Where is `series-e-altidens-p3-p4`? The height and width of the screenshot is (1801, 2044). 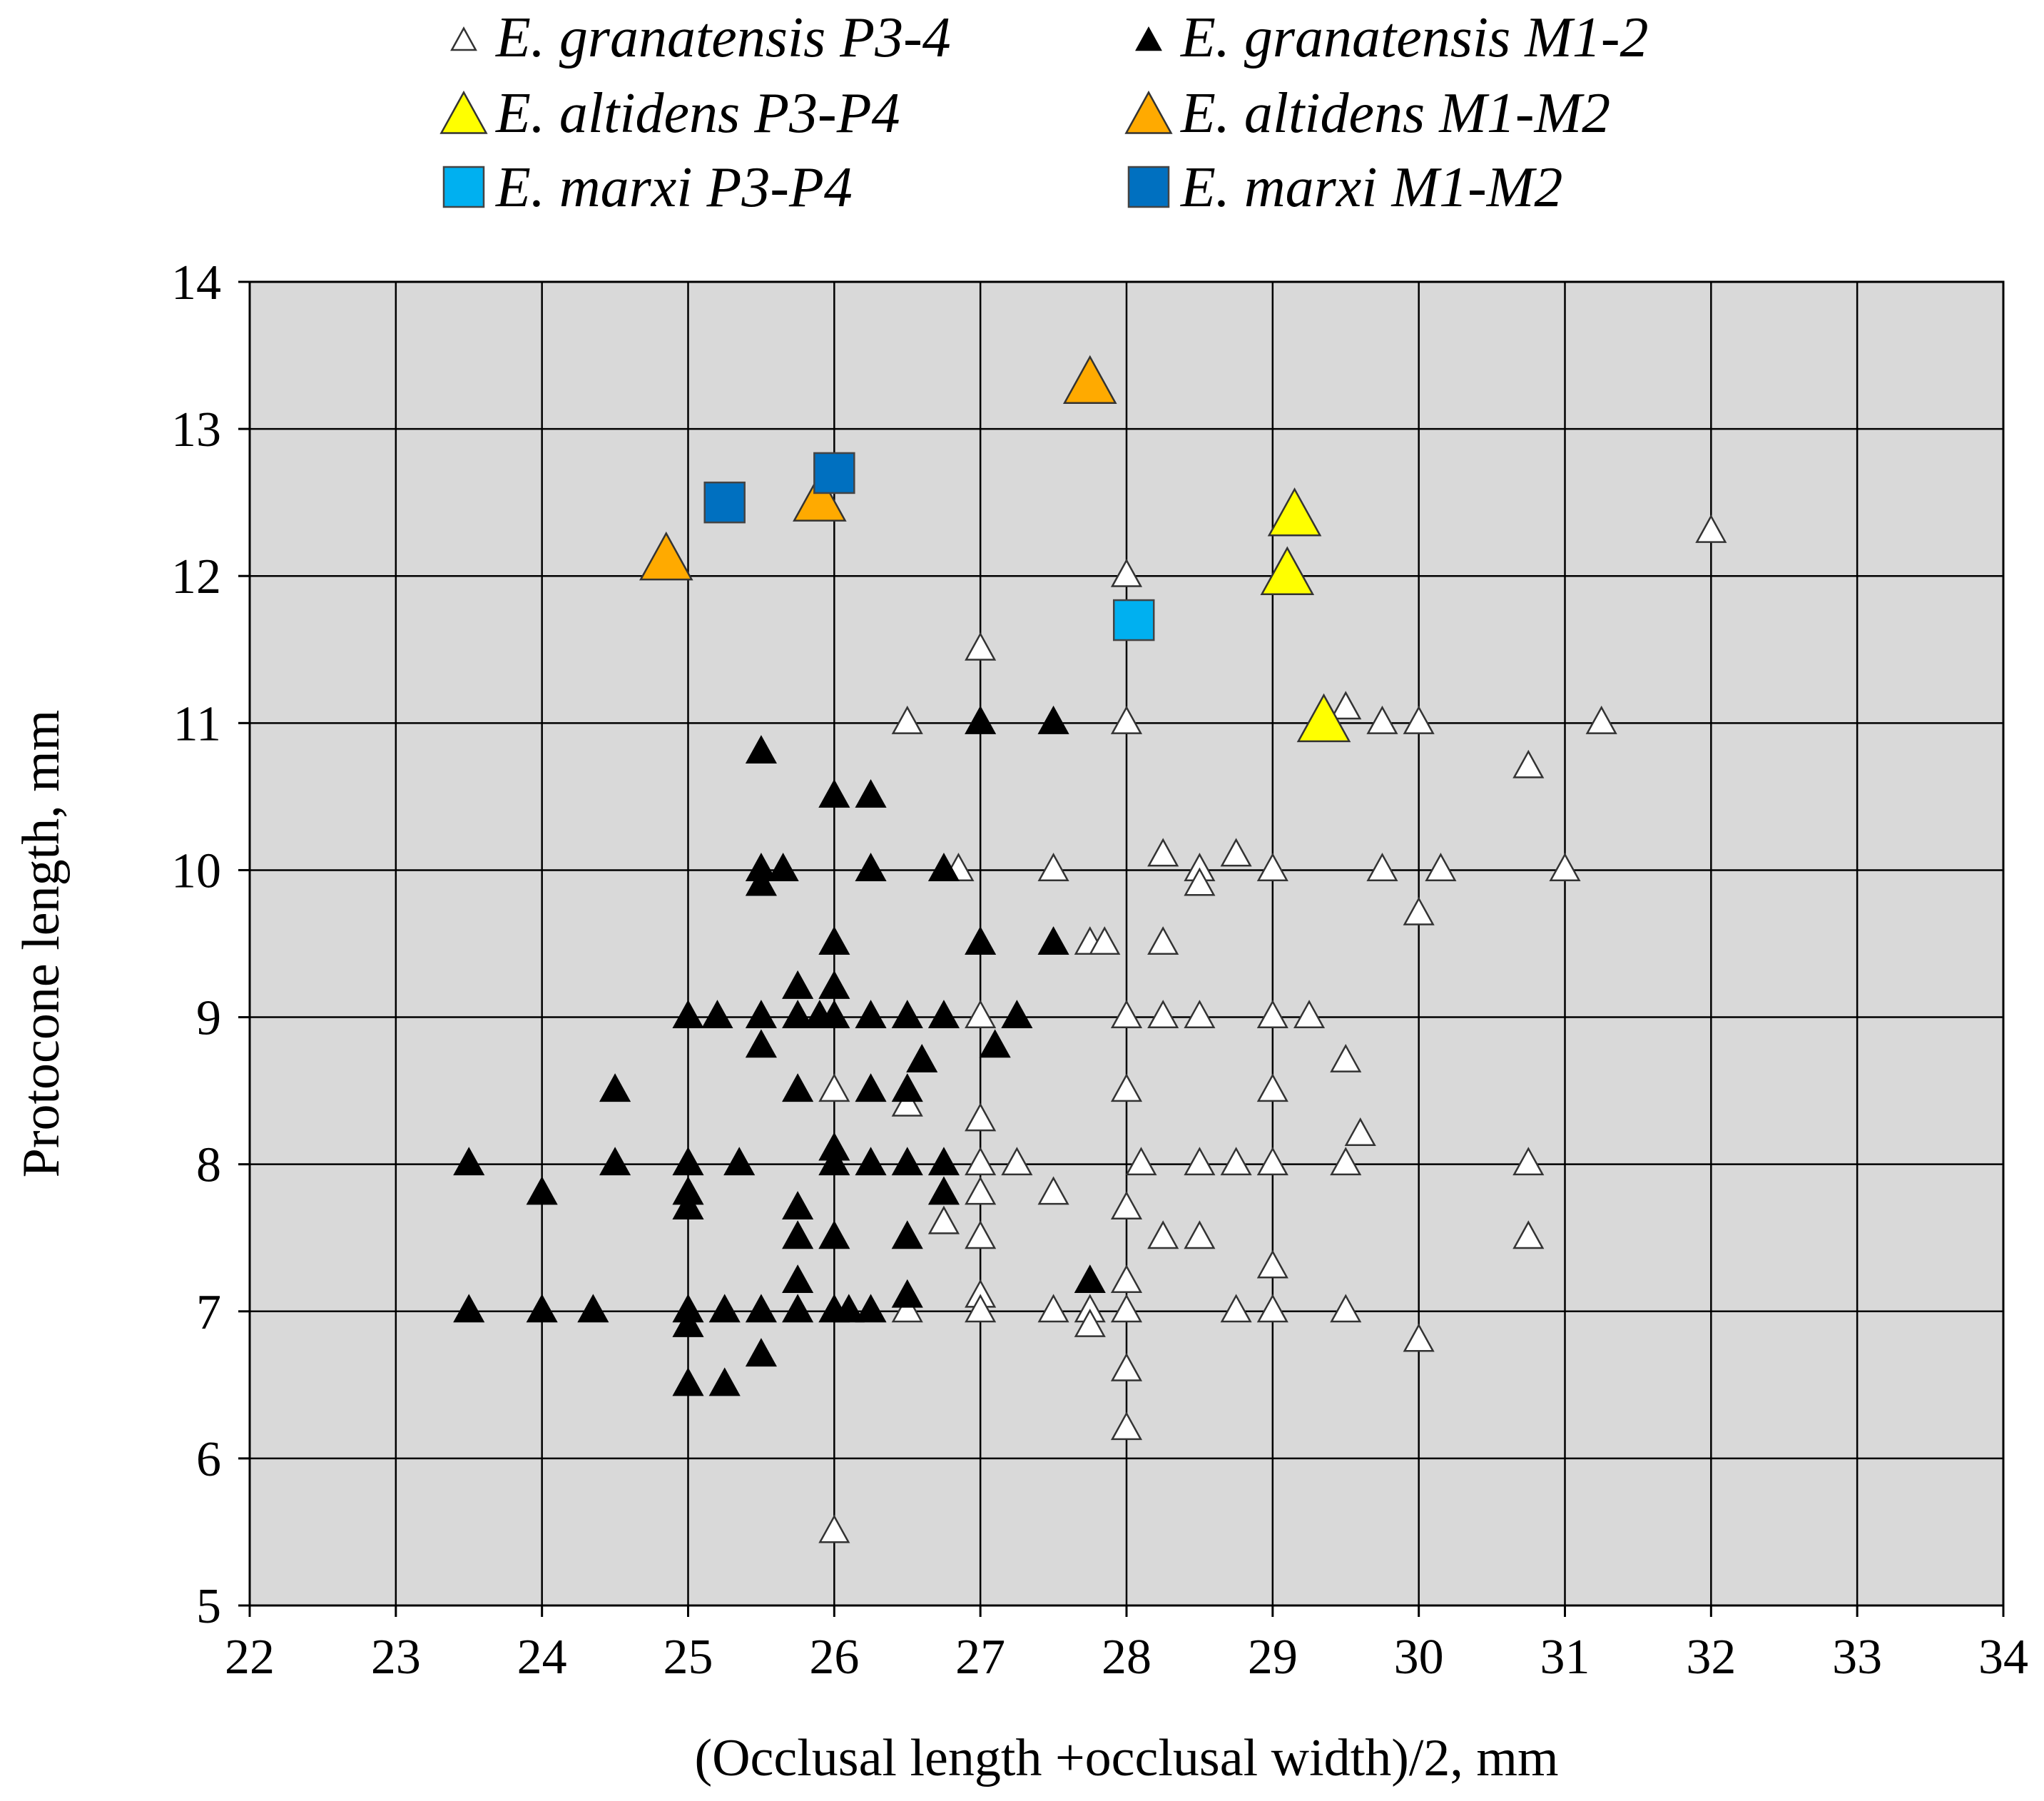 series-e-altidens-p3-p4 is located at coordinates (1305, 615).